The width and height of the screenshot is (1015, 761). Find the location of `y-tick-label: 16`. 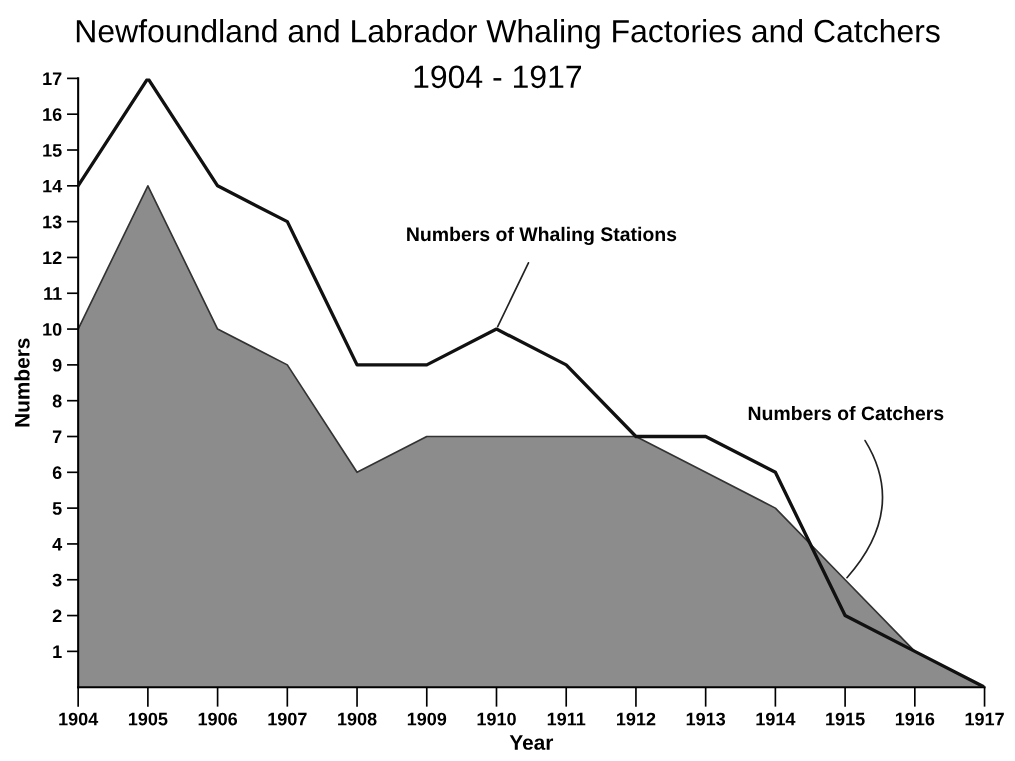

y-tick-label: 16 is located at coordinates (52, 114).